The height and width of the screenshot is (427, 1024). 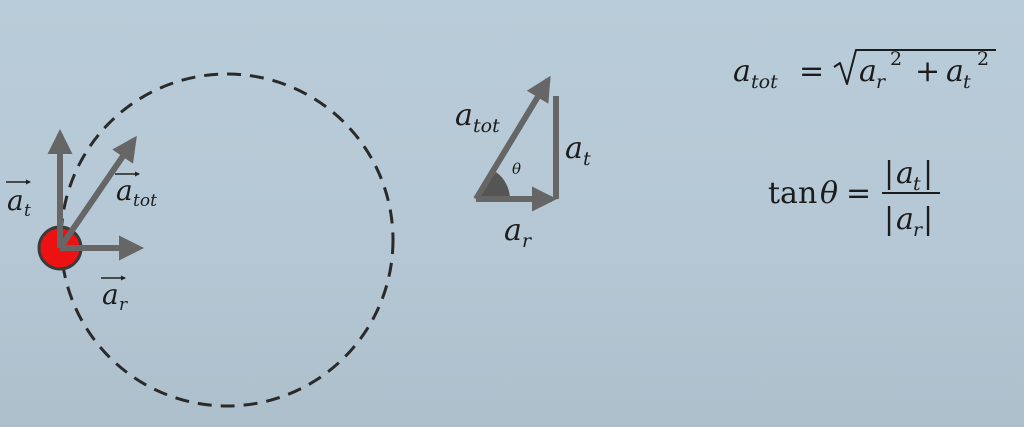 What do you see at coordinates (811, 71) in the screenshot?
I see `magnitude-equals: =` at bounding box center [811, 71].